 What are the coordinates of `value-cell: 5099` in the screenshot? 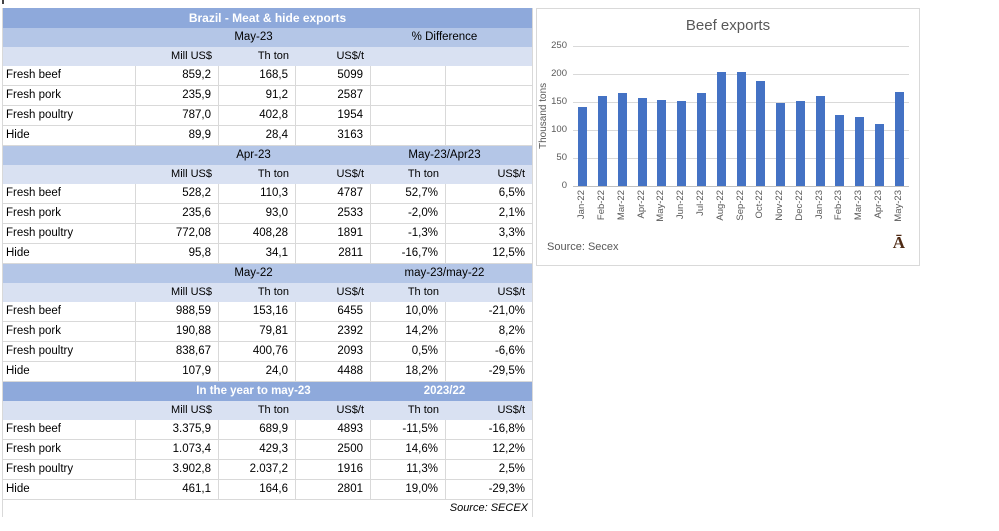 It's located at (333, 76).